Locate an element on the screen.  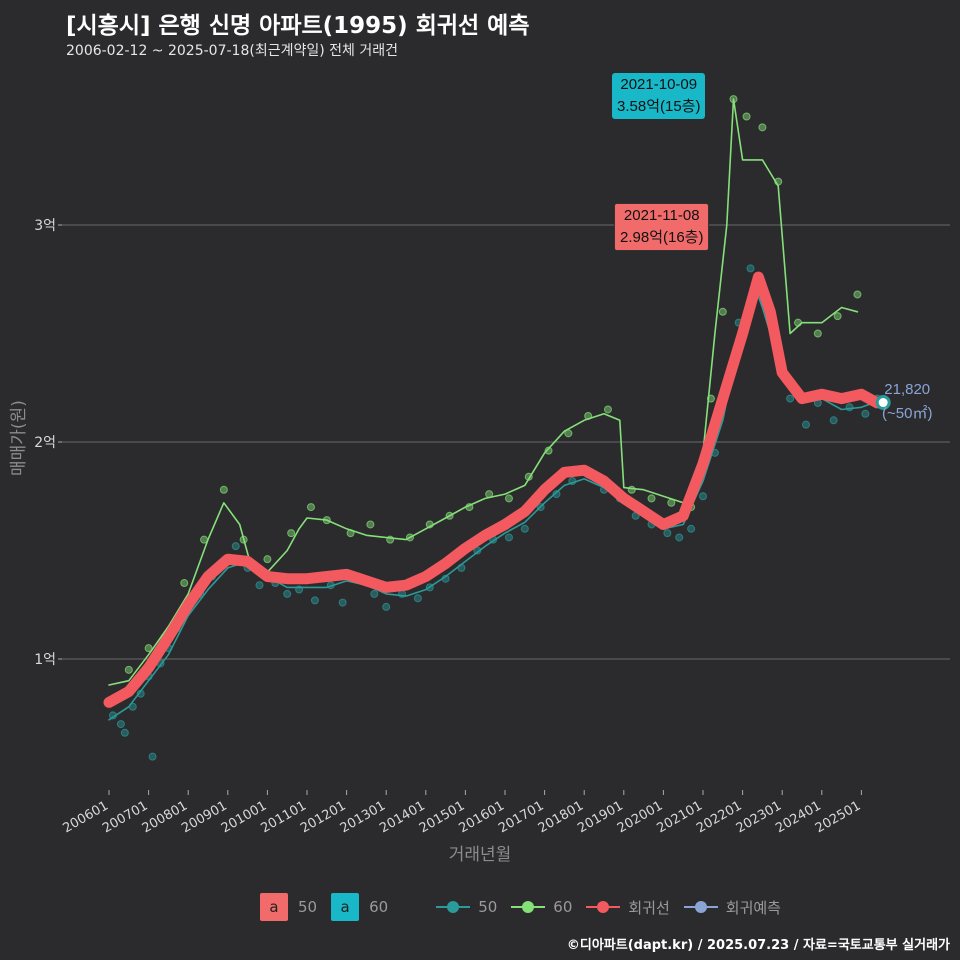
legend-line-50-label: 50 is located at coordinates (488, 907).